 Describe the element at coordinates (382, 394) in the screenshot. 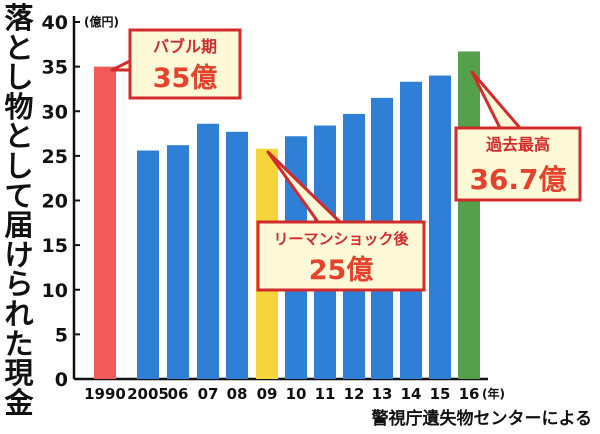

I see `x-tick-label: 13` at that location.